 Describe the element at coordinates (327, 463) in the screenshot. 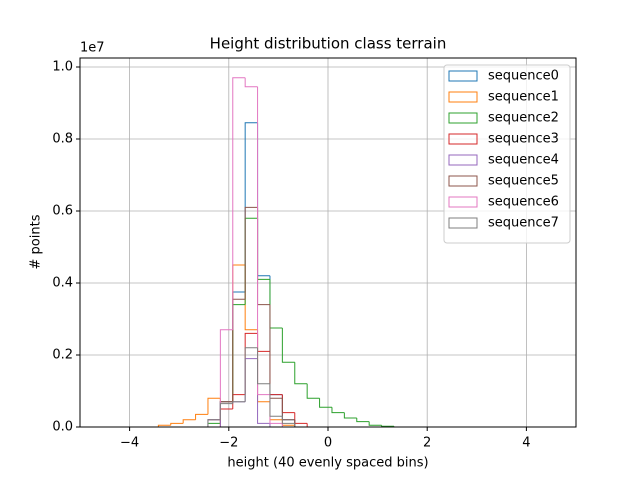

I see `x-axis-label: height (40 evenly spaced bins)` at that location.